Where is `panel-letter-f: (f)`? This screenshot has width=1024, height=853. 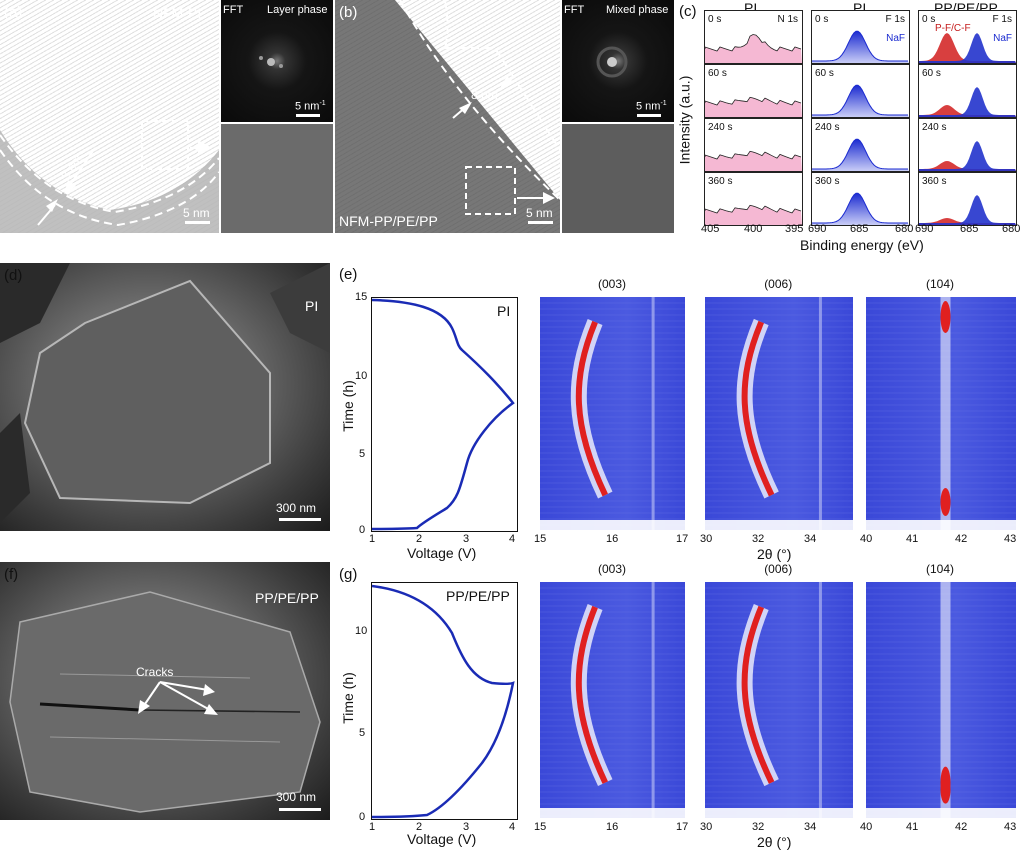 panel-letter-f: (f) is located at coordinates (11, 574).